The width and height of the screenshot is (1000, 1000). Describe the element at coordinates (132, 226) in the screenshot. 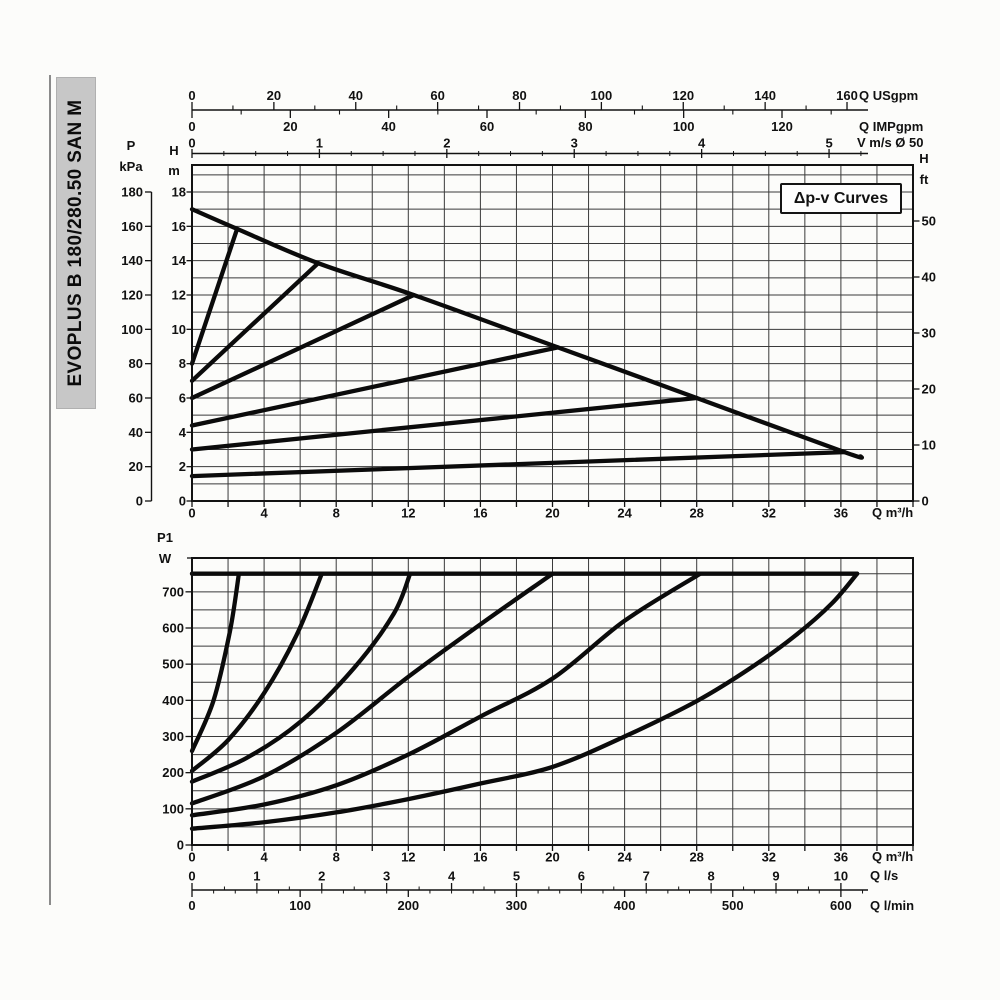

I see `tick-label-kpa: 160` at that location.